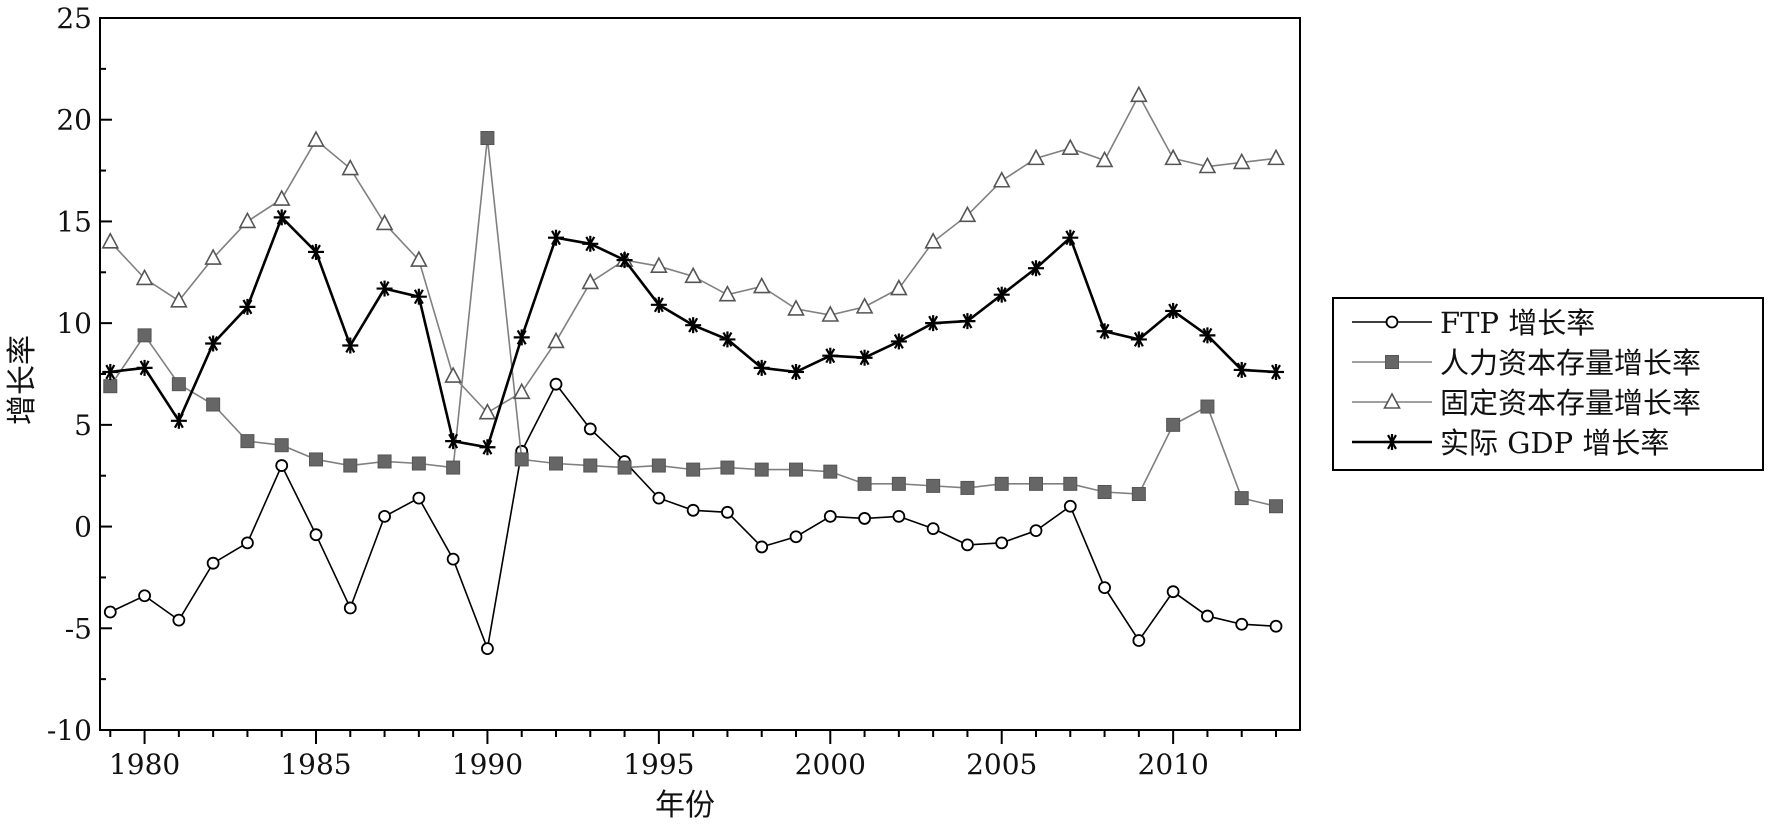  What do you see at coordinates (1510, 443) in the screenshot?
I see `legend-item: 实际 GDP 增长率` at bounding box center [1510, 443].